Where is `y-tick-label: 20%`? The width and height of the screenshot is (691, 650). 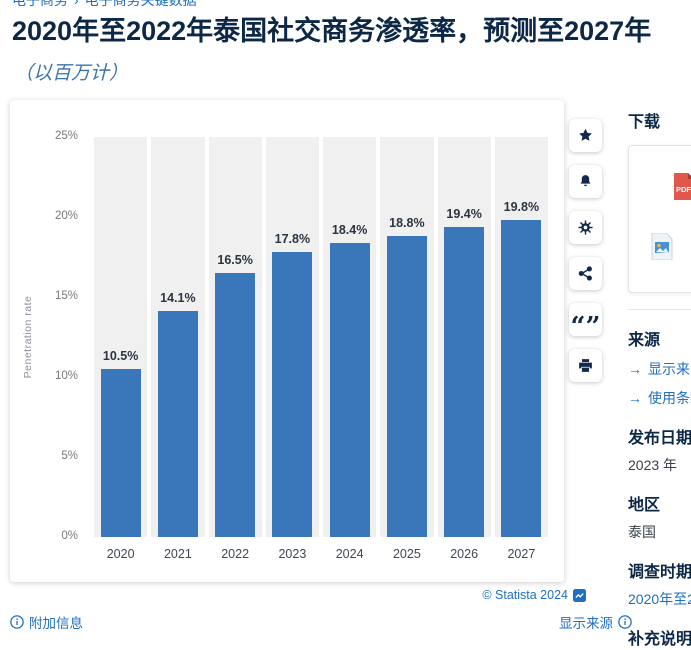 y-tick-label: 20% is located at coordinates (66, 216).